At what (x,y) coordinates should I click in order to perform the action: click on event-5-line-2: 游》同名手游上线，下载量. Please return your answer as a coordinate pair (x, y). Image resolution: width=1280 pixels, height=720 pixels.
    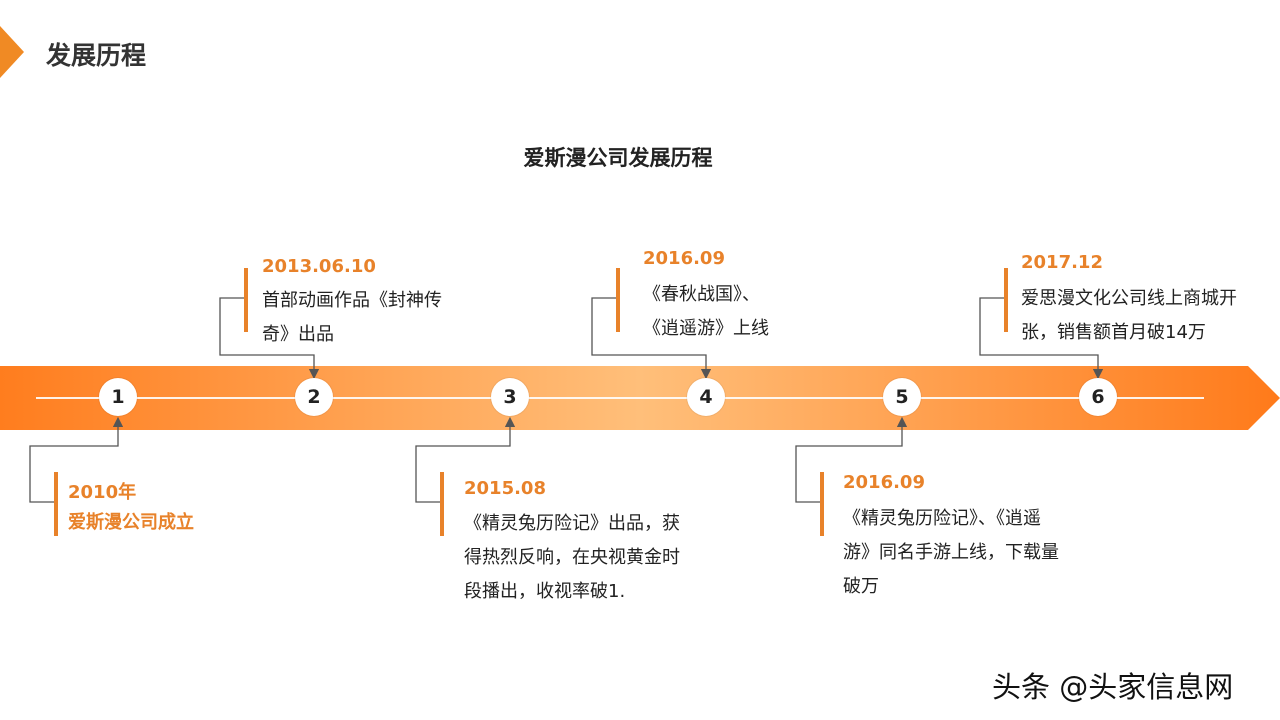
    Looking at the image, I should click on (951, 552).